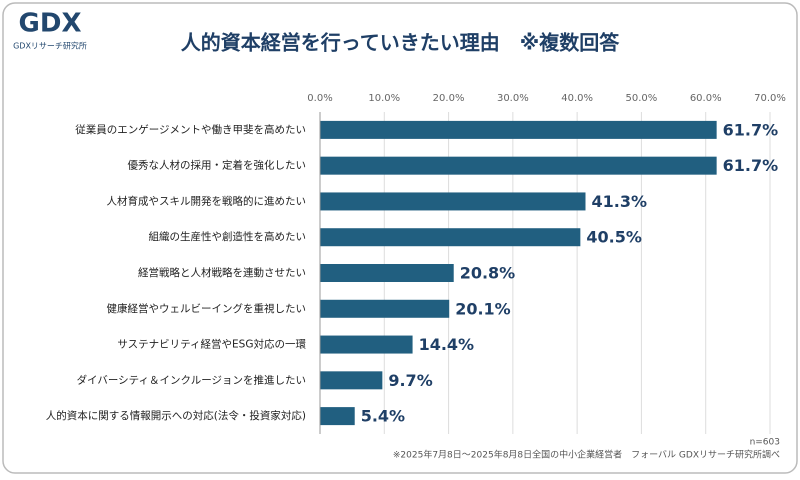 The image size is (800, 480). I want to click on x-tick-label: 60.0%, so click(706, 98).